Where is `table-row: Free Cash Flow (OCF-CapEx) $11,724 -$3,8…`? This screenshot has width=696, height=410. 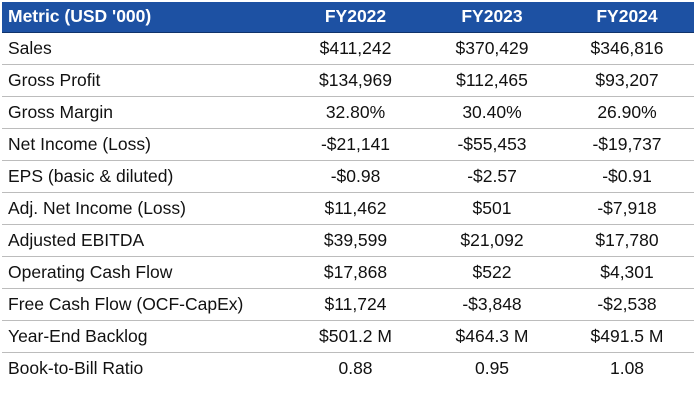 table-row: Free Cash Flow (OCF-CapEx) $11,724 -$3,8… is located at coordinates (348, 304).